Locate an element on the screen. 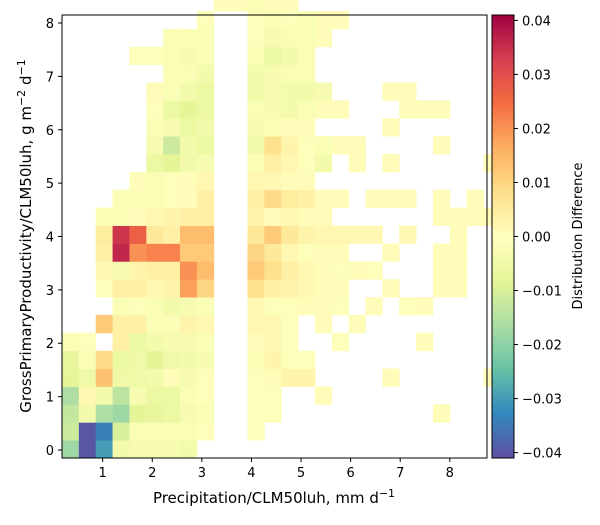  colorbar-label: Distribution Difference is located at coordinates (578, 236).